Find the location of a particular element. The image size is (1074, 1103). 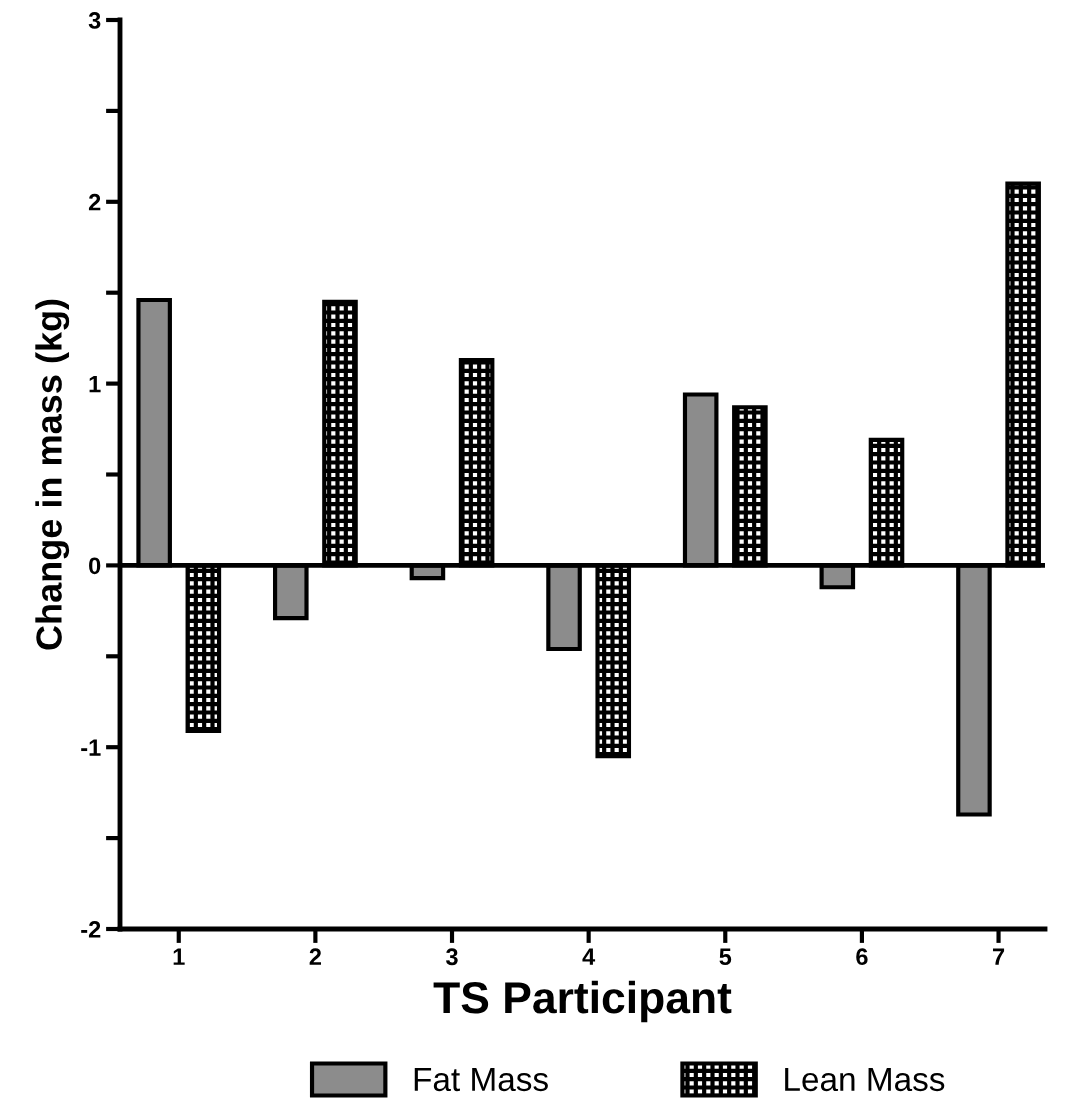

x-tick-label: 5 is located at coordinates (725, 957).